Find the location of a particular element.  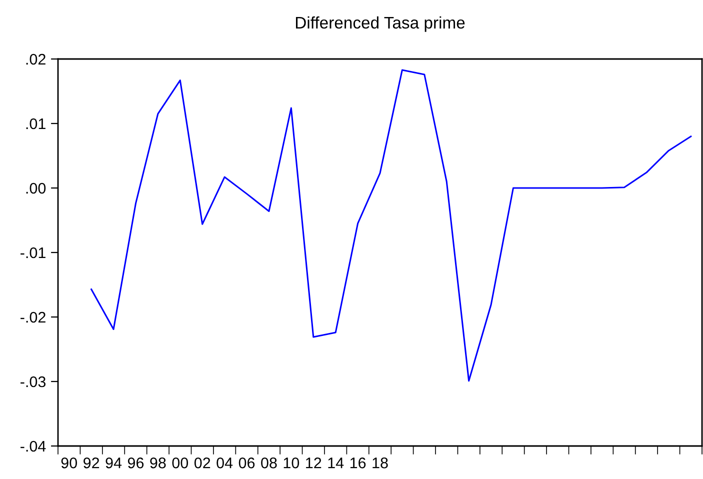

x-tick-label: 10 is located at coordinates (292, 463).